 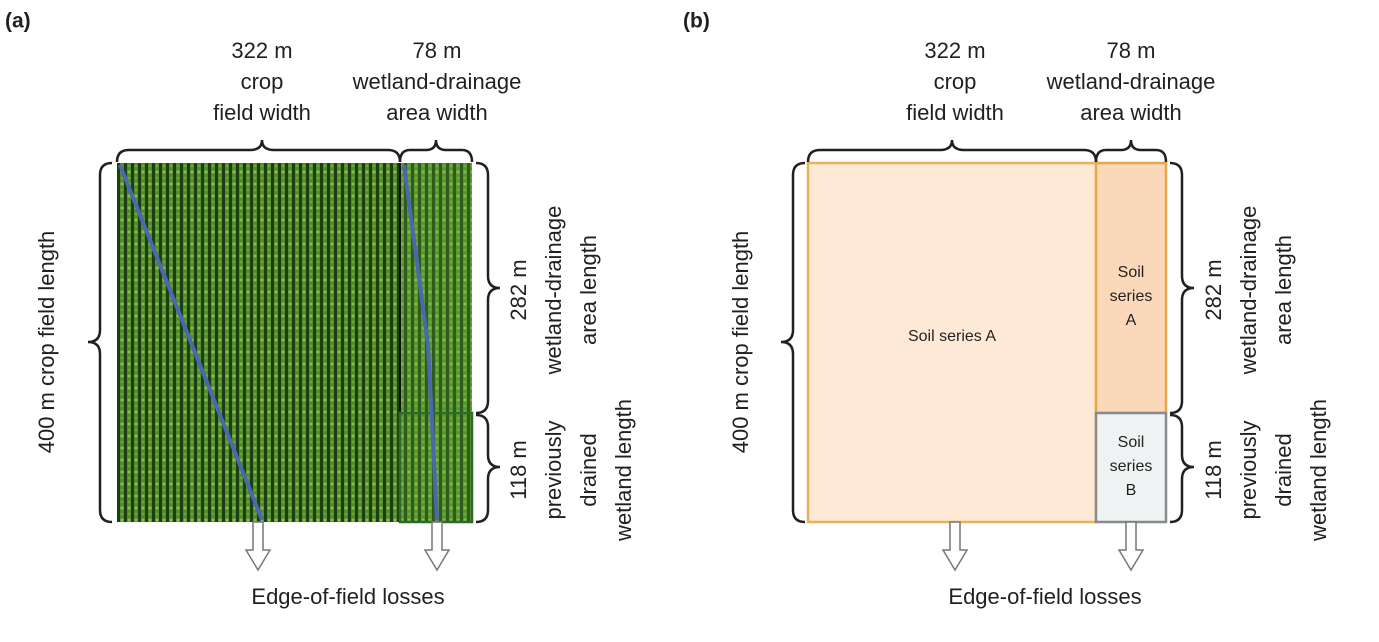 I want to click on panel-label: (a), so click(x=18, y=21).